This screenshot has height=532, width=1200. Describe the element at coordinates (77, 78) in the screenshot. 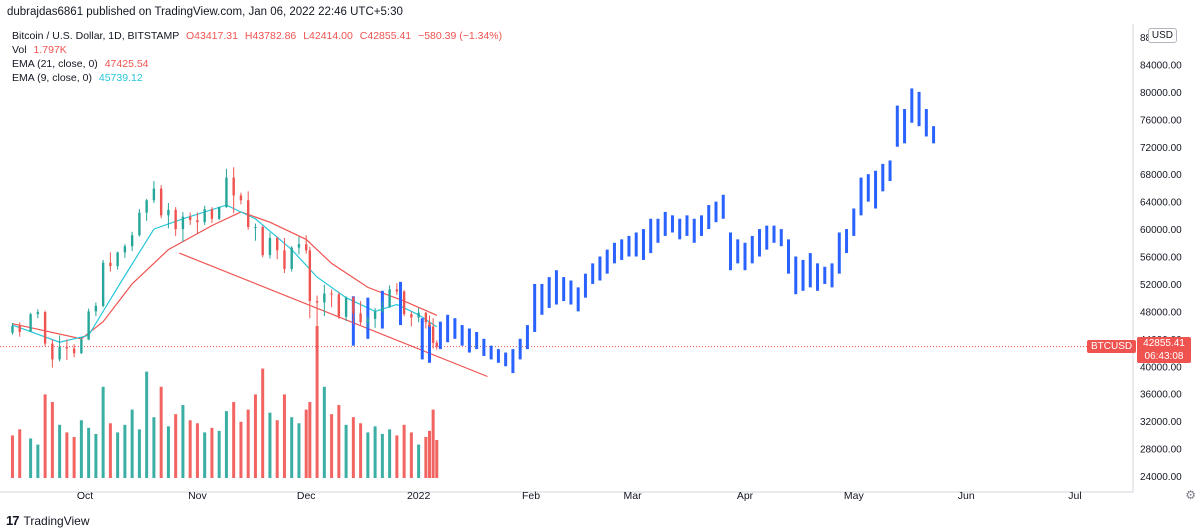

I see `ema9-legend: EMA (9, close, 0) 45739.12` at that location.